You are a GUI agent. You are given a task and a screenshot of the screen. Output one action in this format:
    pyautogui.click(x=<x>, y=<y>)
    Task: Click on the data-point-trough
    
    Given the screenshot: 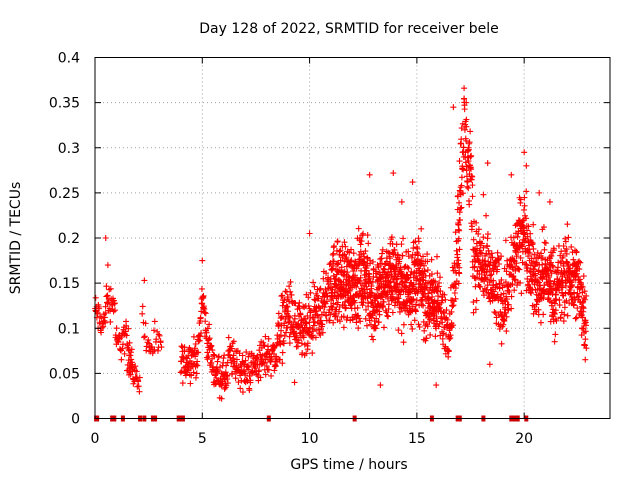 What is the action you would take?
    pyautogui.click(x=380, y=385)
    